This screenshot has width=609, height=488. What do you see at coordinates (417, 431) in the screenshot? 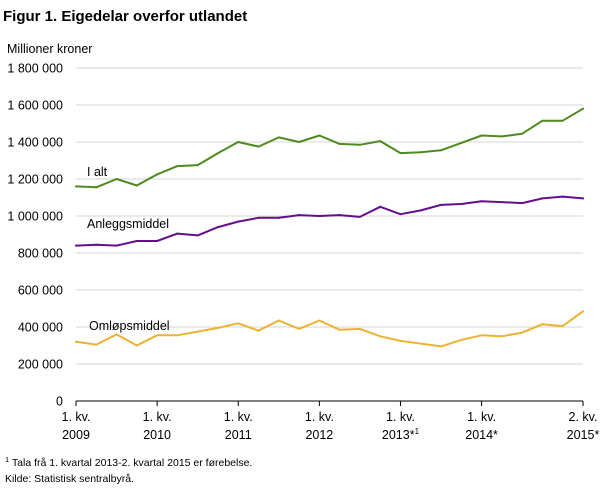
I see `x-tick-footnote-marker: 1` at bounding box center [417, 431].